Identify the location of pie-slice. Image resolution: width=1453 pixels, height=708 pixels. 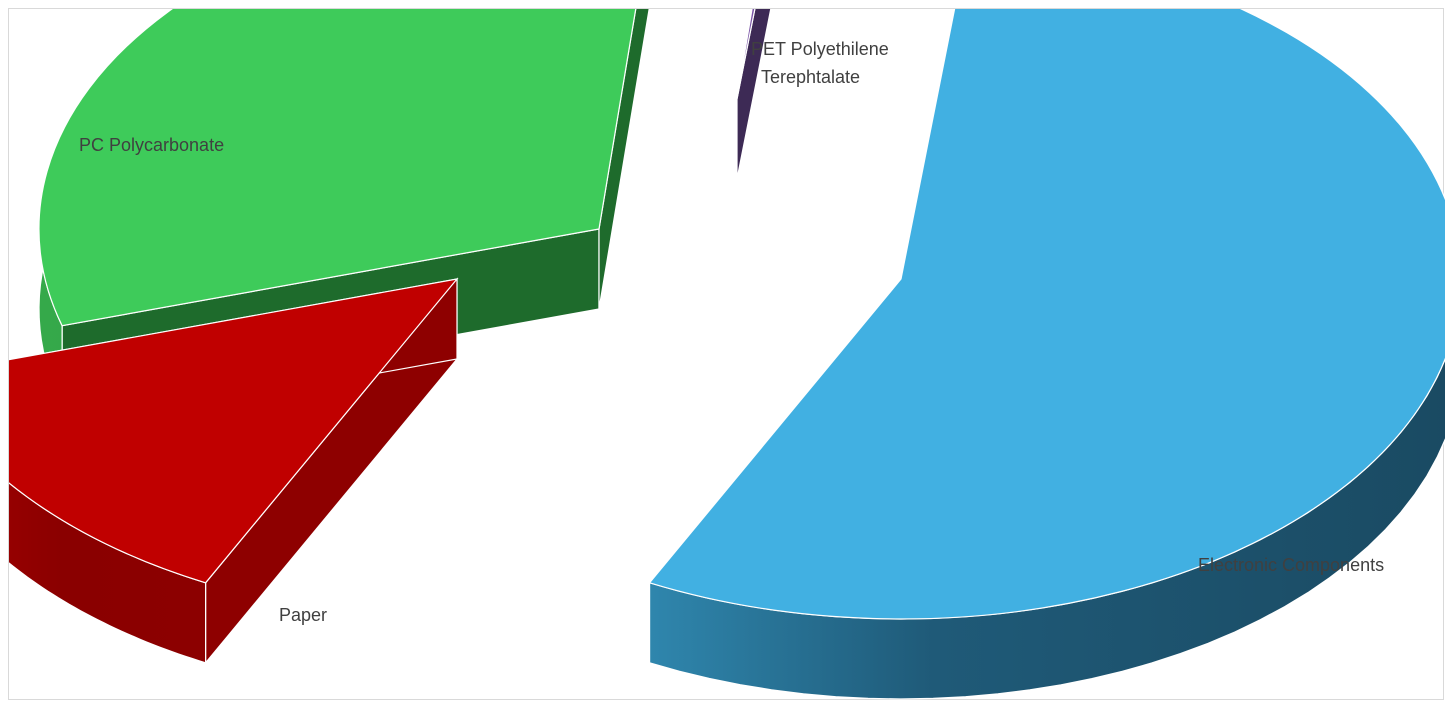
(754, 94).